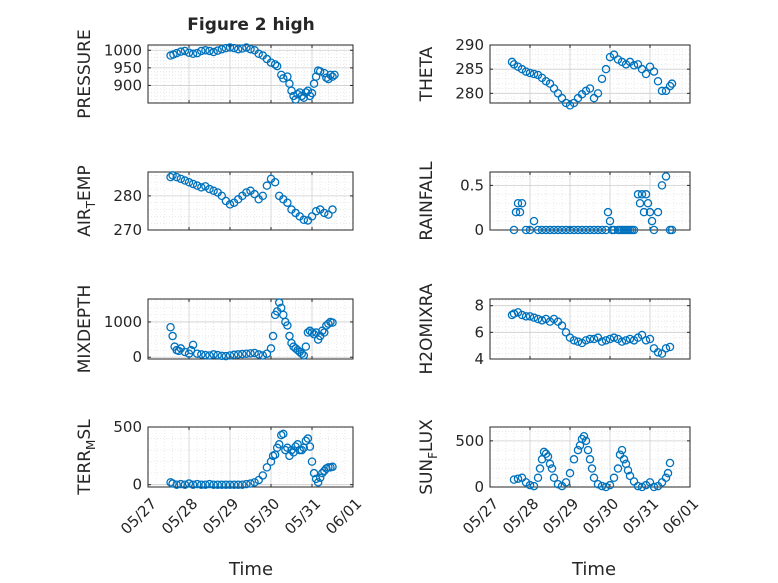  I want to click on y-axis-label: THETA, so click(427, 74).